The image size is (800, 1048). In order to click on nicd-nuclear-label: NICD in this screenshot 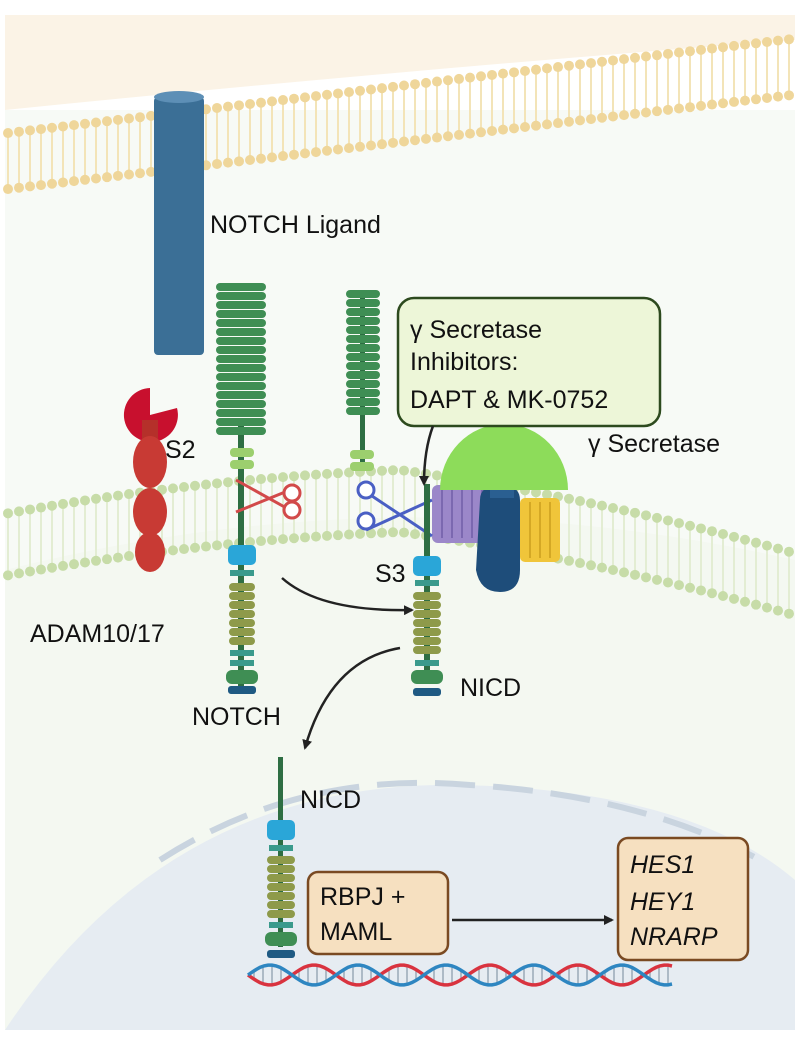, I will do `click(330, 800)`.